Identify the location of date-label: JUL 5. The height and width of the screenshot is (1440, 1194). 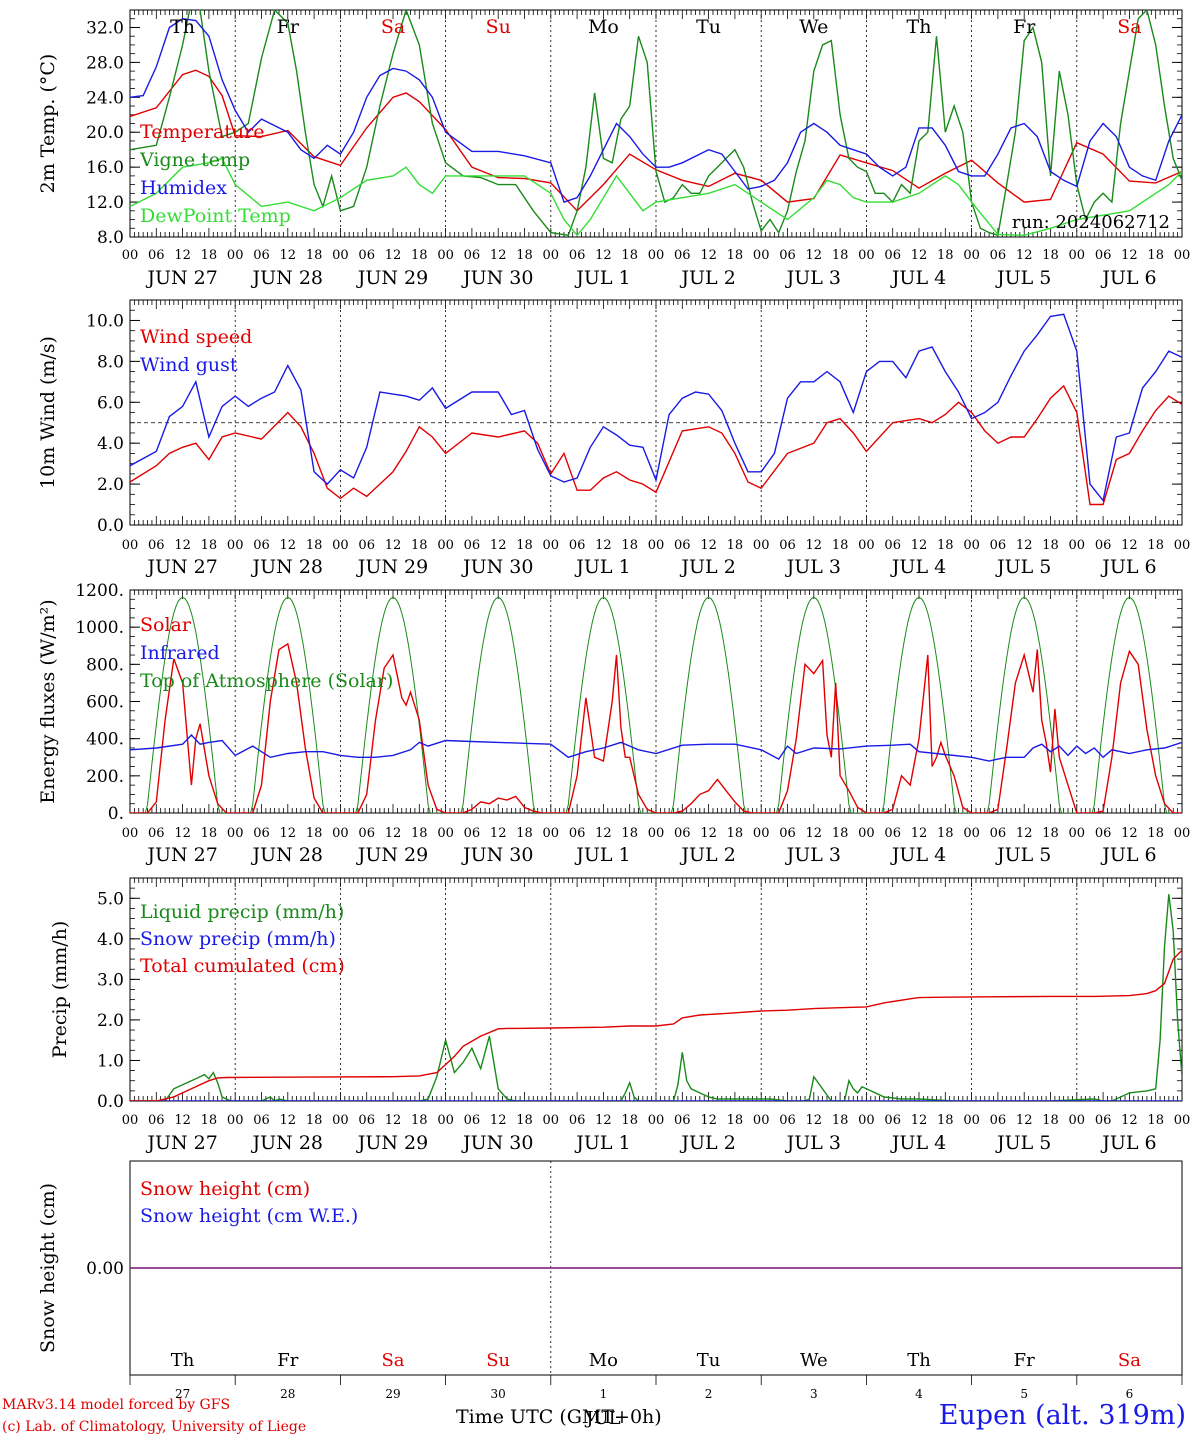
(1023, 1143).